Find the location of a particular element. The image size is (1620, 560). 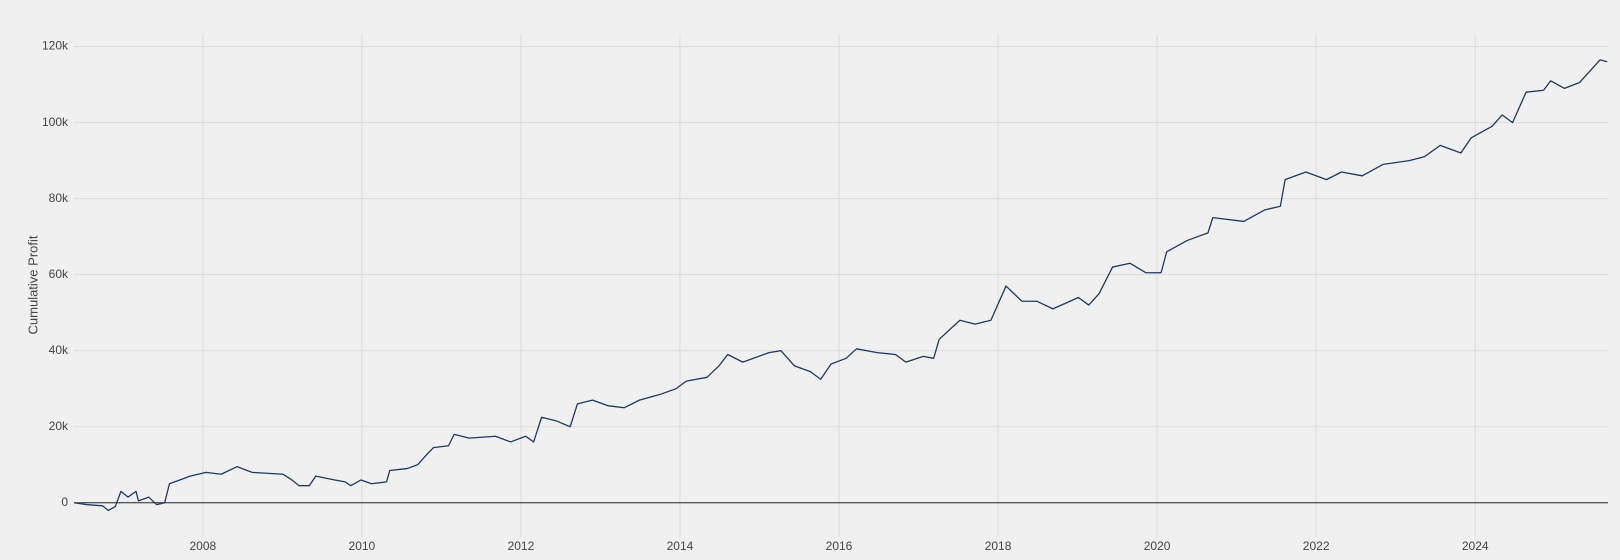

x-tick-label: 2014 is located at coordinates (680, 546).